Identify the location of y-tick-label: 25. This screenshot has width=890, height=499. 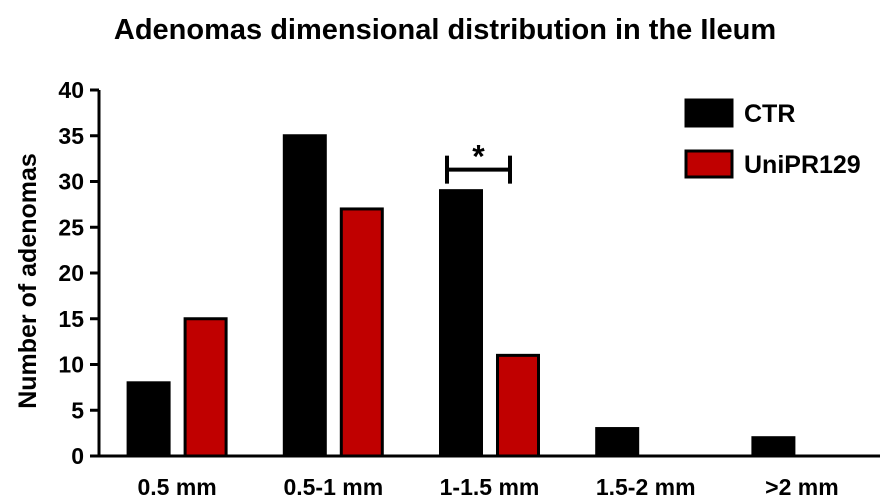
(71, 227).